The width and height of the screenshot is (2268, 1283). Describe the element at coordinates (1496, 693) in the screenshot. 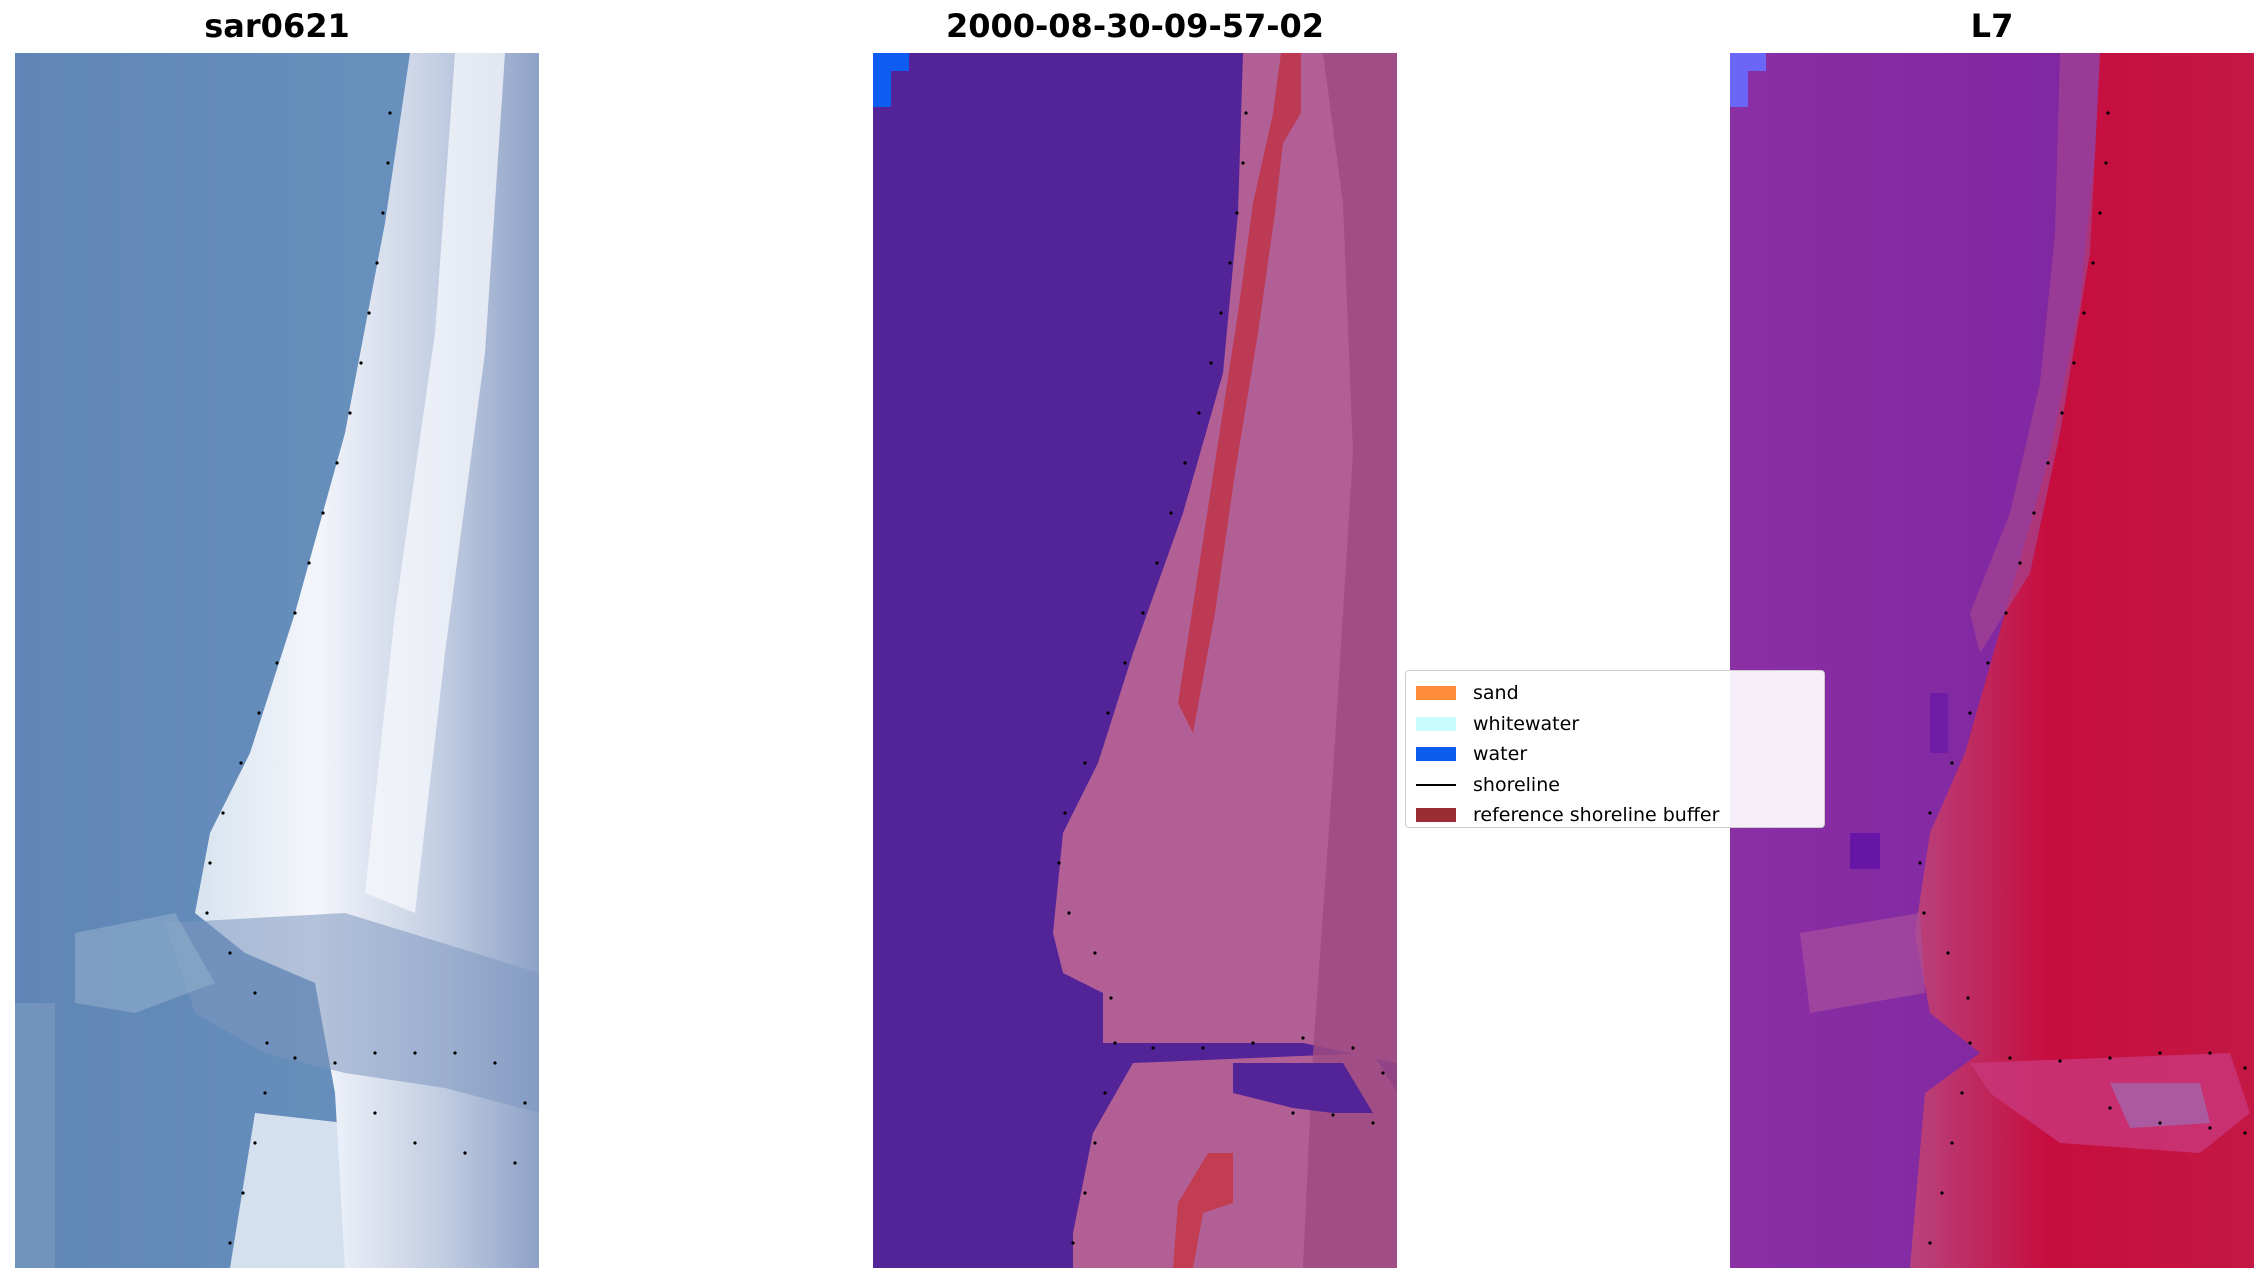

I see `legend-label: sand` at that location.